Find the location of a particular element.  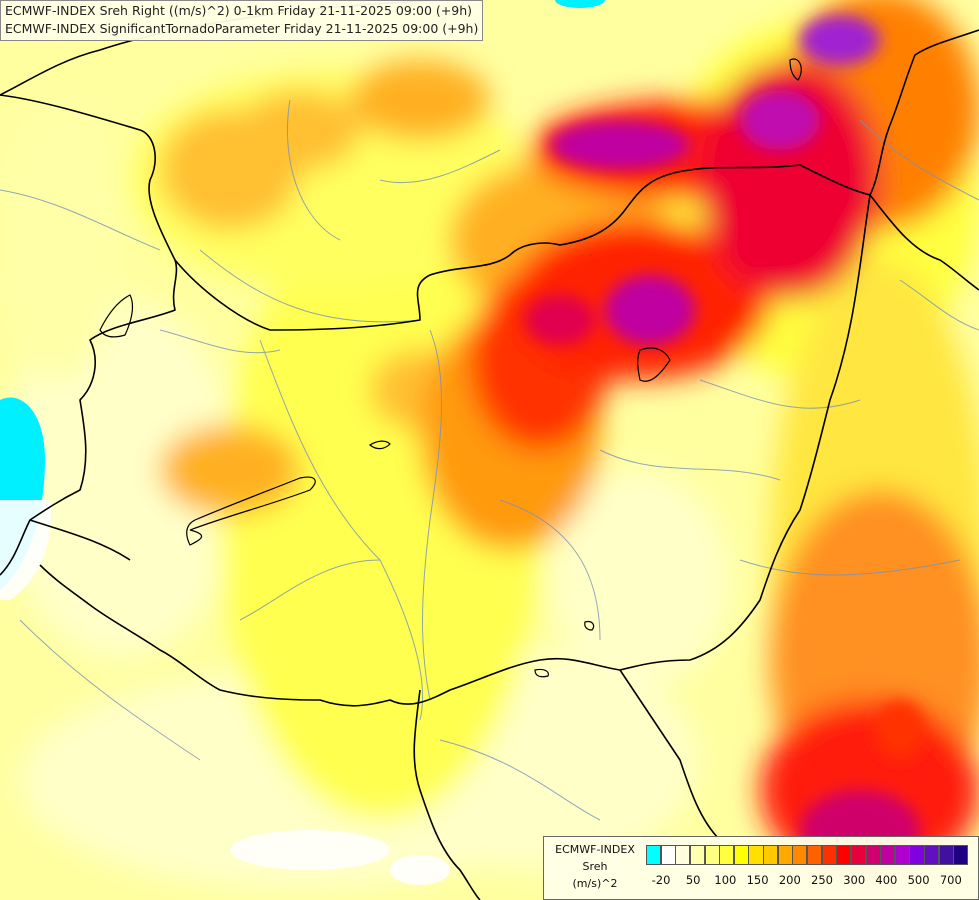

colorbar-tick-label: -20 is located at coordinates (661, 880).